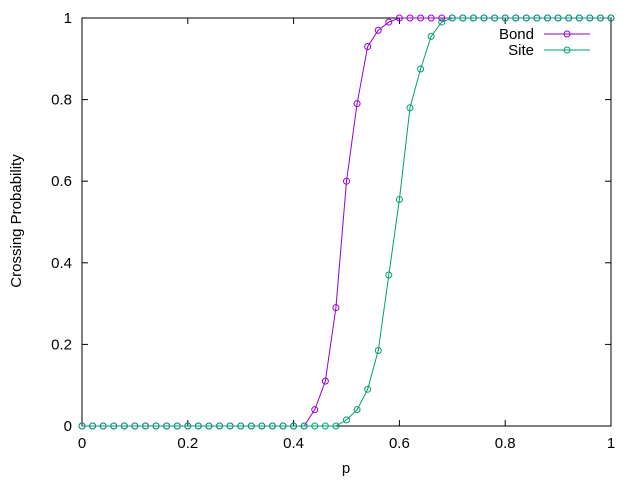  I want to click on y-axis-label: Crossing Probability, so click(16, 221).